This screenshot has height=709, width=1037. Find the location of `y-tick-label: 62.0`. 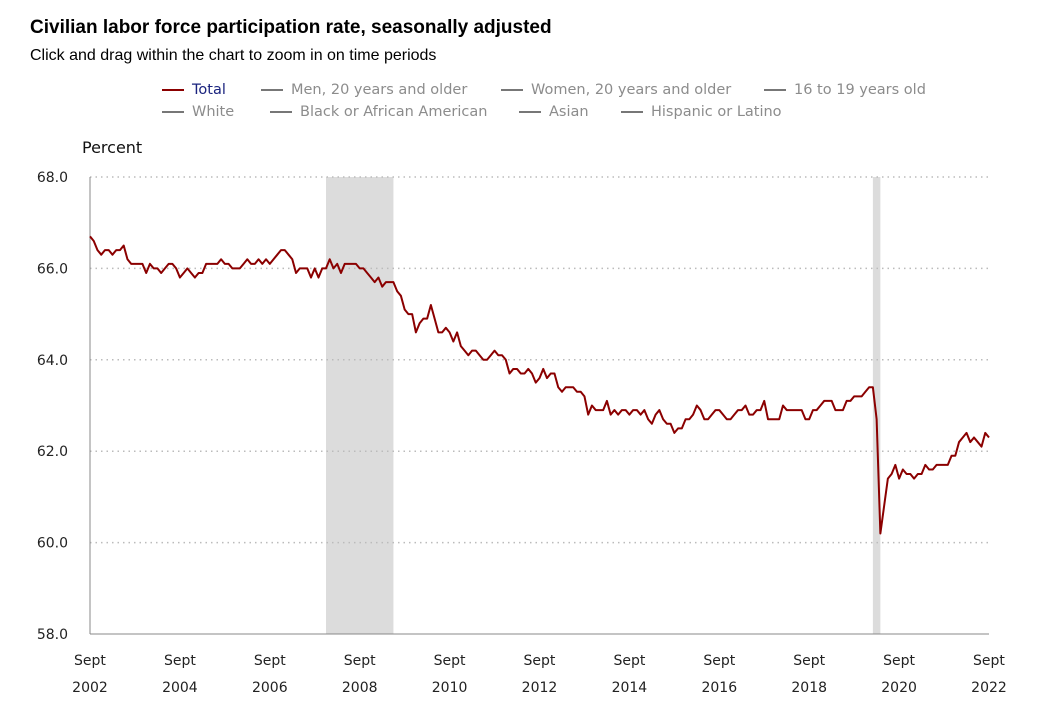

y-tick-label: 62.0 is located at coordinates (52, 452).